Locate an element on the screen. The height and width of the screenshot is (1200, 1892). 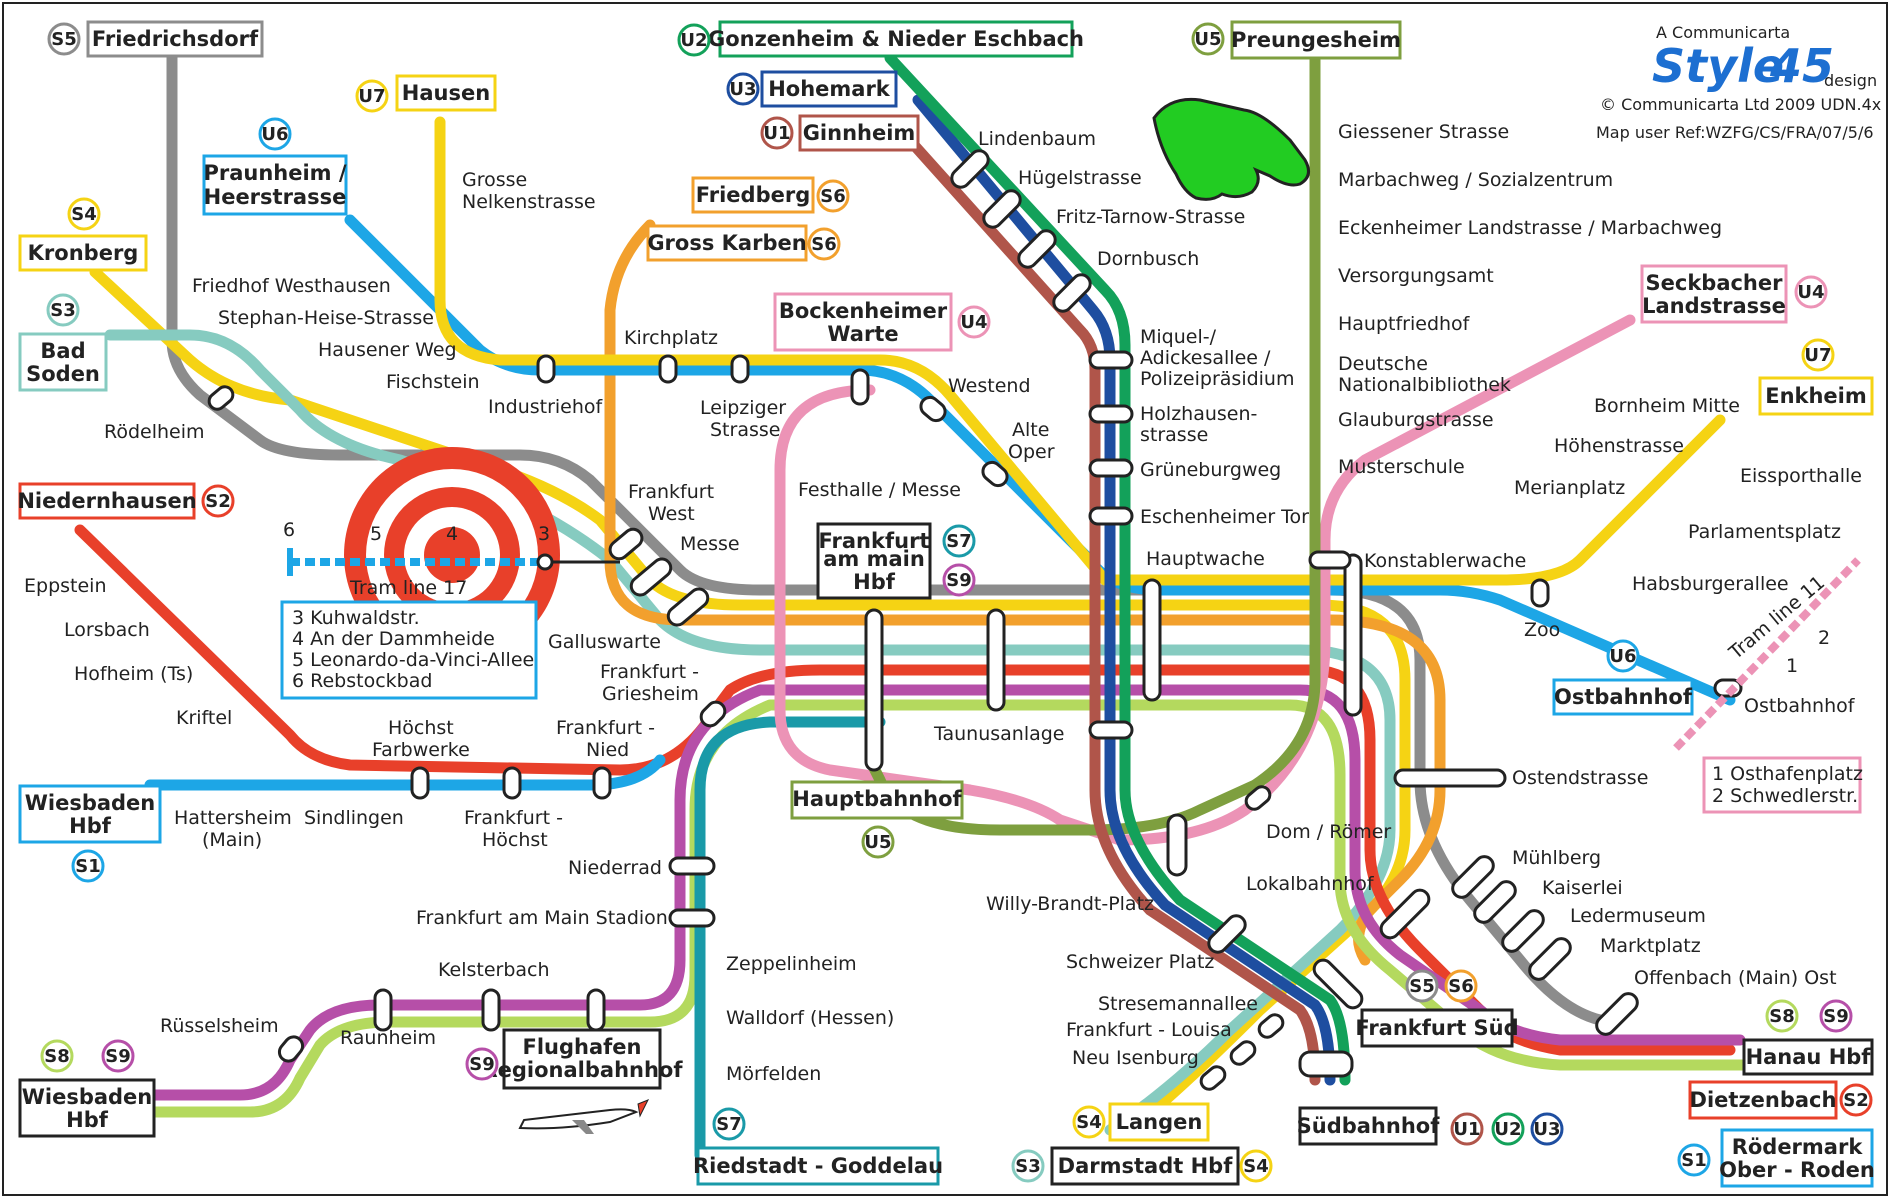
stop-kirchplatz is located at coordinates (668, 369).